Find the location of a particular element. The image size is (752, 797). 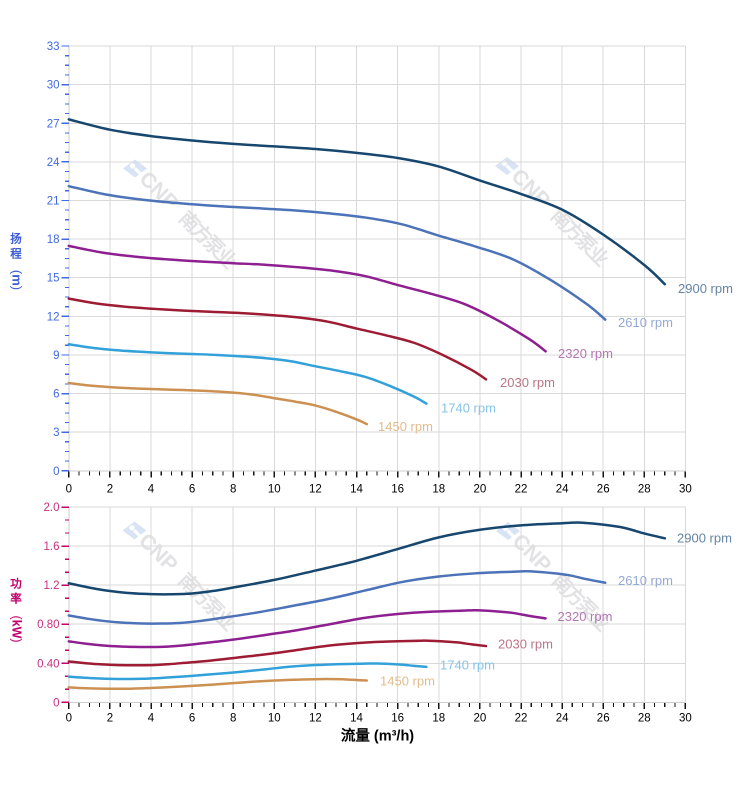

svg-text: 1.2 is located at coordinates (52, 586).